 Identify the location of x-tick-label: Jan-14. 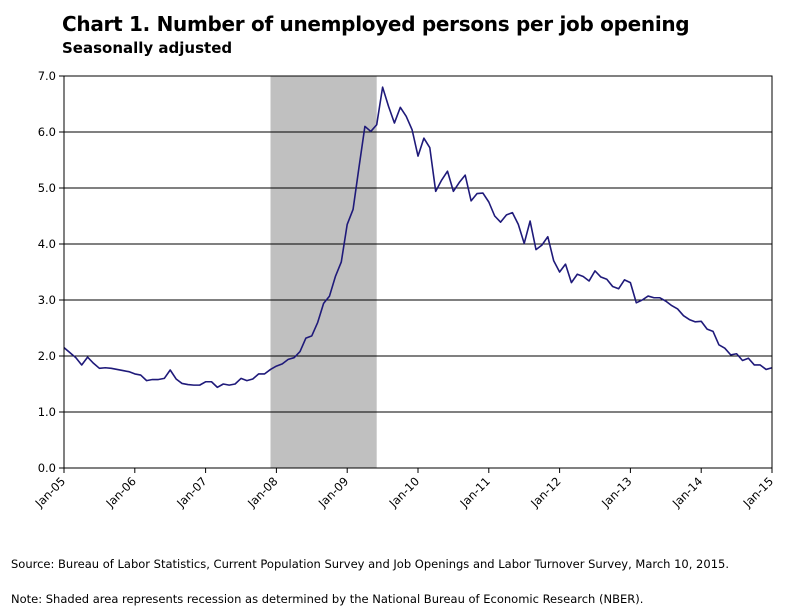
(687, 492).